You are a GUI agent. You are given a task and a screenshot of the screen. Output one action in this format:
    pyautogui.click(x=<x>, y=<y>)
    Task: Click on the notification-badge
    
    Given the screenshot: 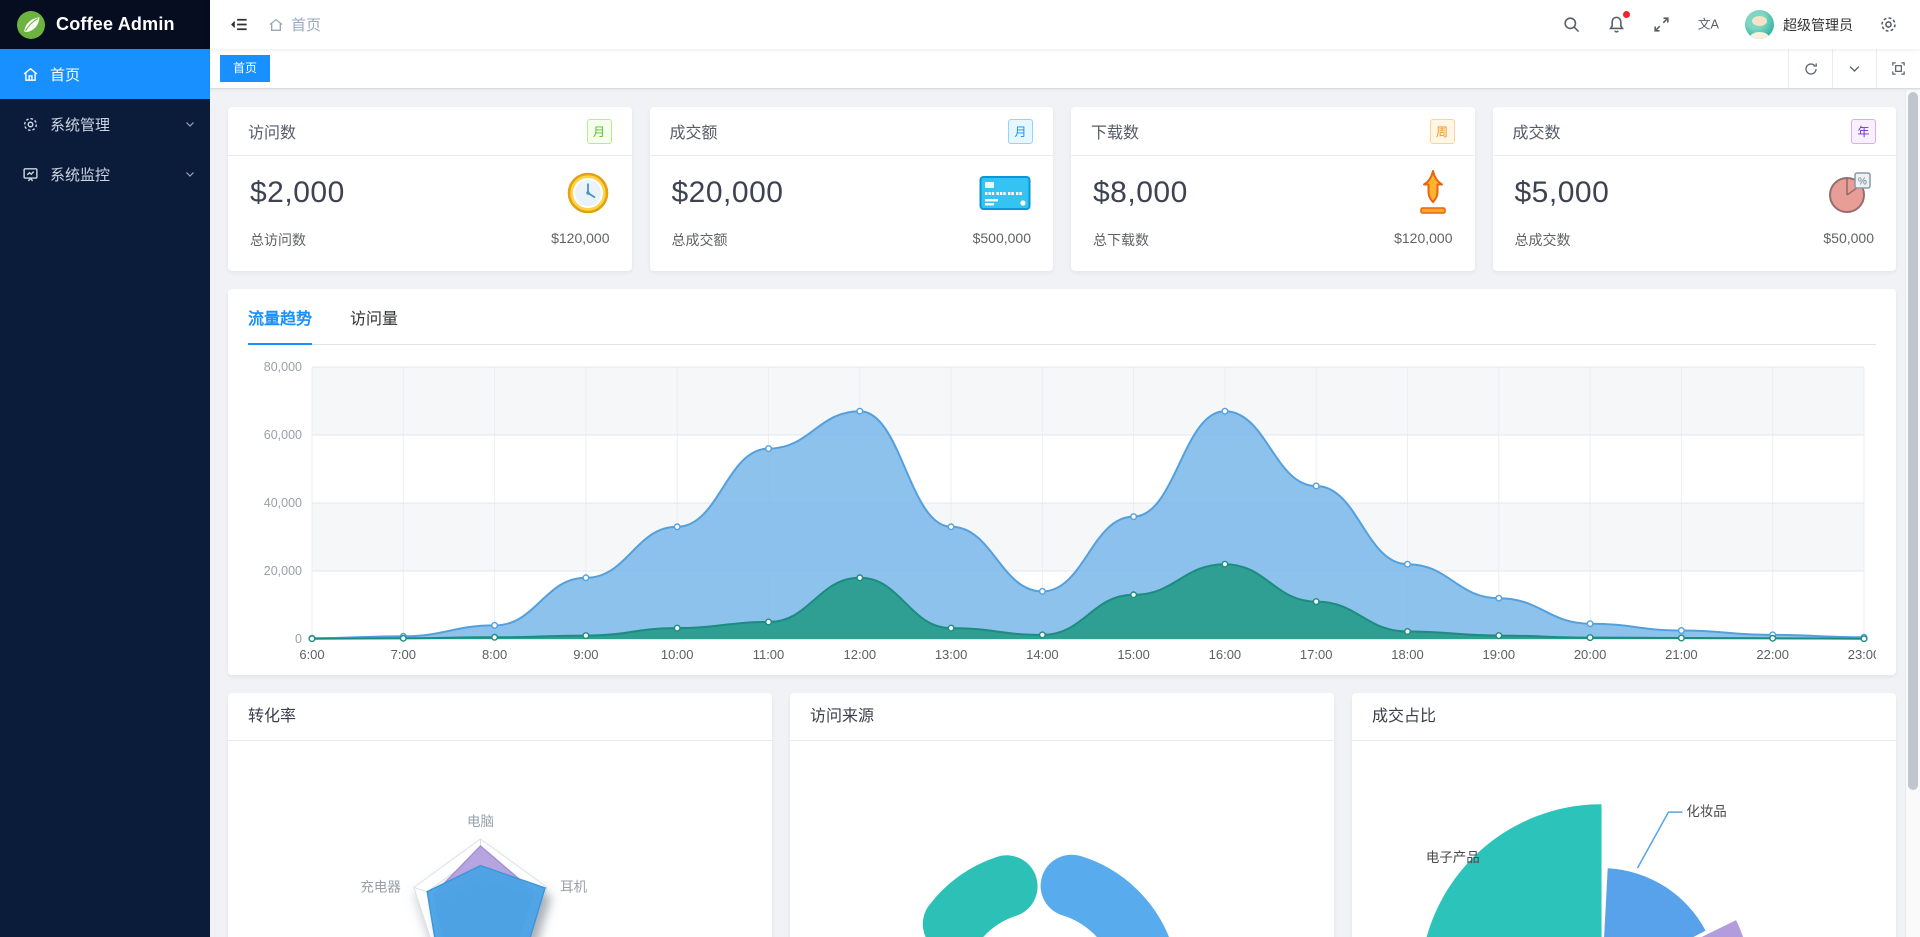 What is the action you would take?
    pyautogui.click(x=1626, y=14)
    